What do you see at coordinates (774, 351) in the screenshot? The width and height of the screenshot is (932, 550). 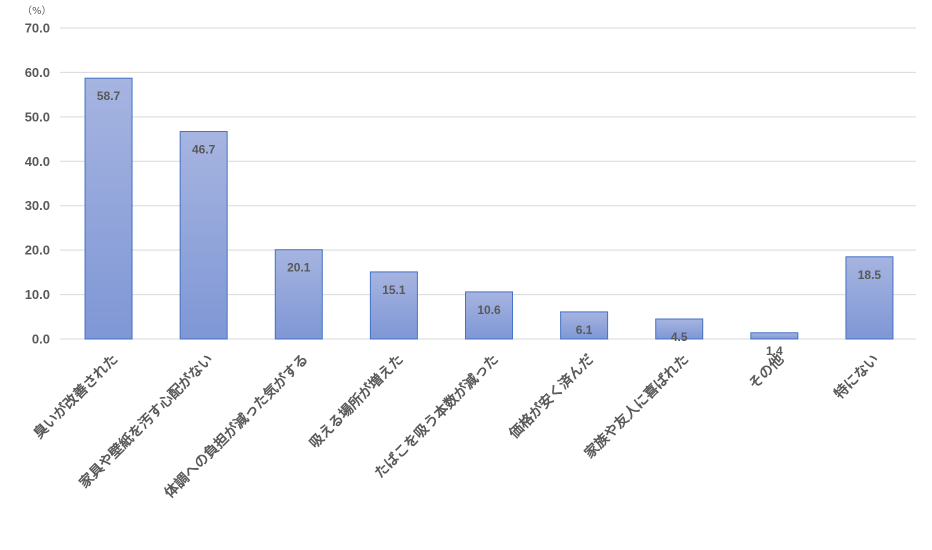 I see `data-label: 1.4` at bounding box center [774, 351].